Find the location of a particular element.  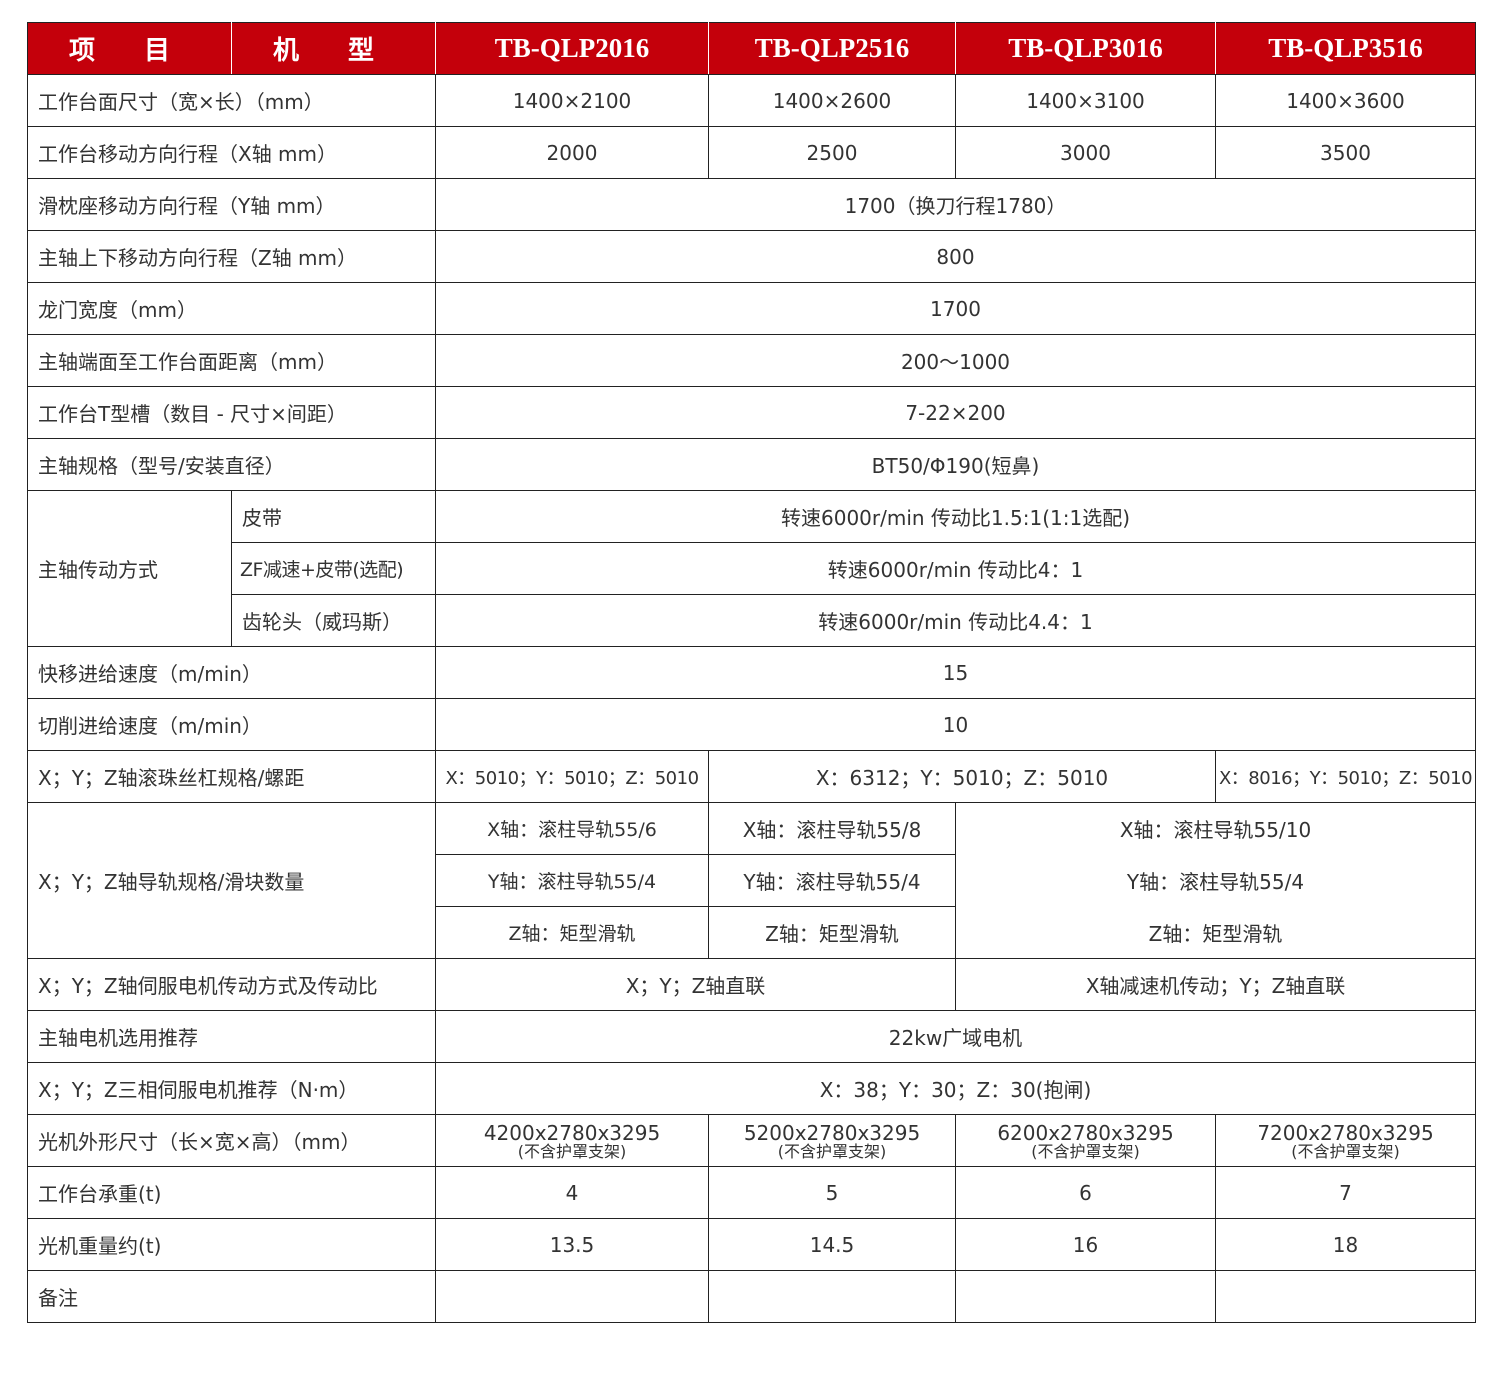

table-row: 工作台承重(t) 4 5 6 7 is located at coordinates (751, 1192).